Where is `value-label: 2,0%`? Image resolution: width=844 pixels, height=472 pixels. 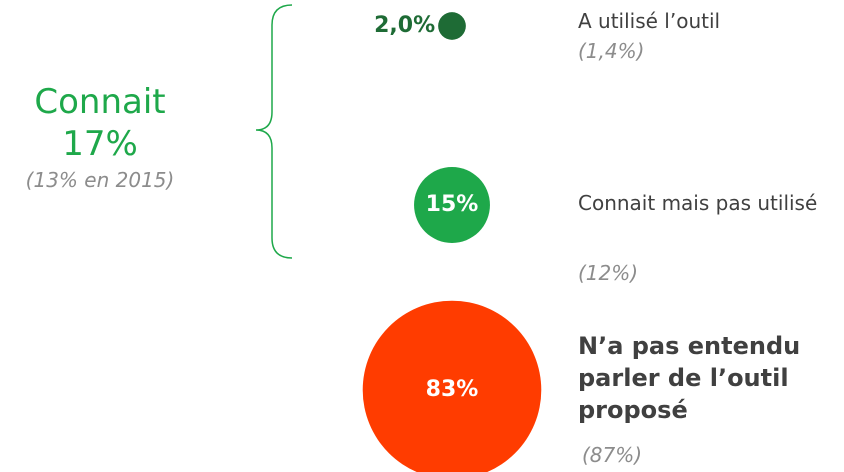
value-label: 2,0% is located at coordinates (404, 25).